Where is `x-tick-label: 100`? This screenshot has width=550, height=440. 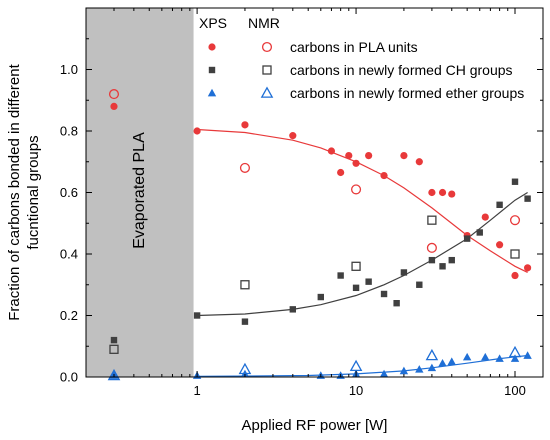 x-tick-label: 100 is located at coordinates (515, 390).